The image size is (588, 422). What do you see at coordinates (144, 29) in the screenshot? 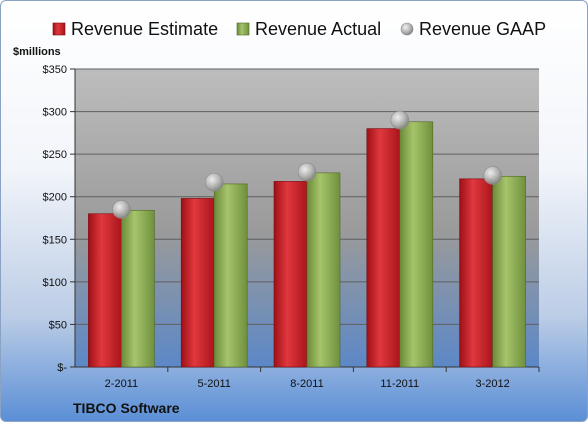
I see `legend-label: Revenue Estimate` at bounding box center [144, 29].